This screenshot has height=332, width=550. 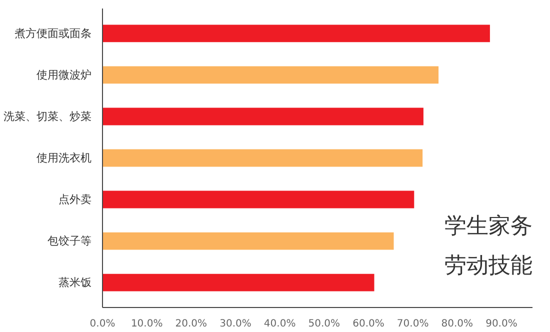 What do you see at coordinates (64, 158) in the screenshot?
I see `y-tick-label: 使用洗衣机` at bounding box center [64, 158].